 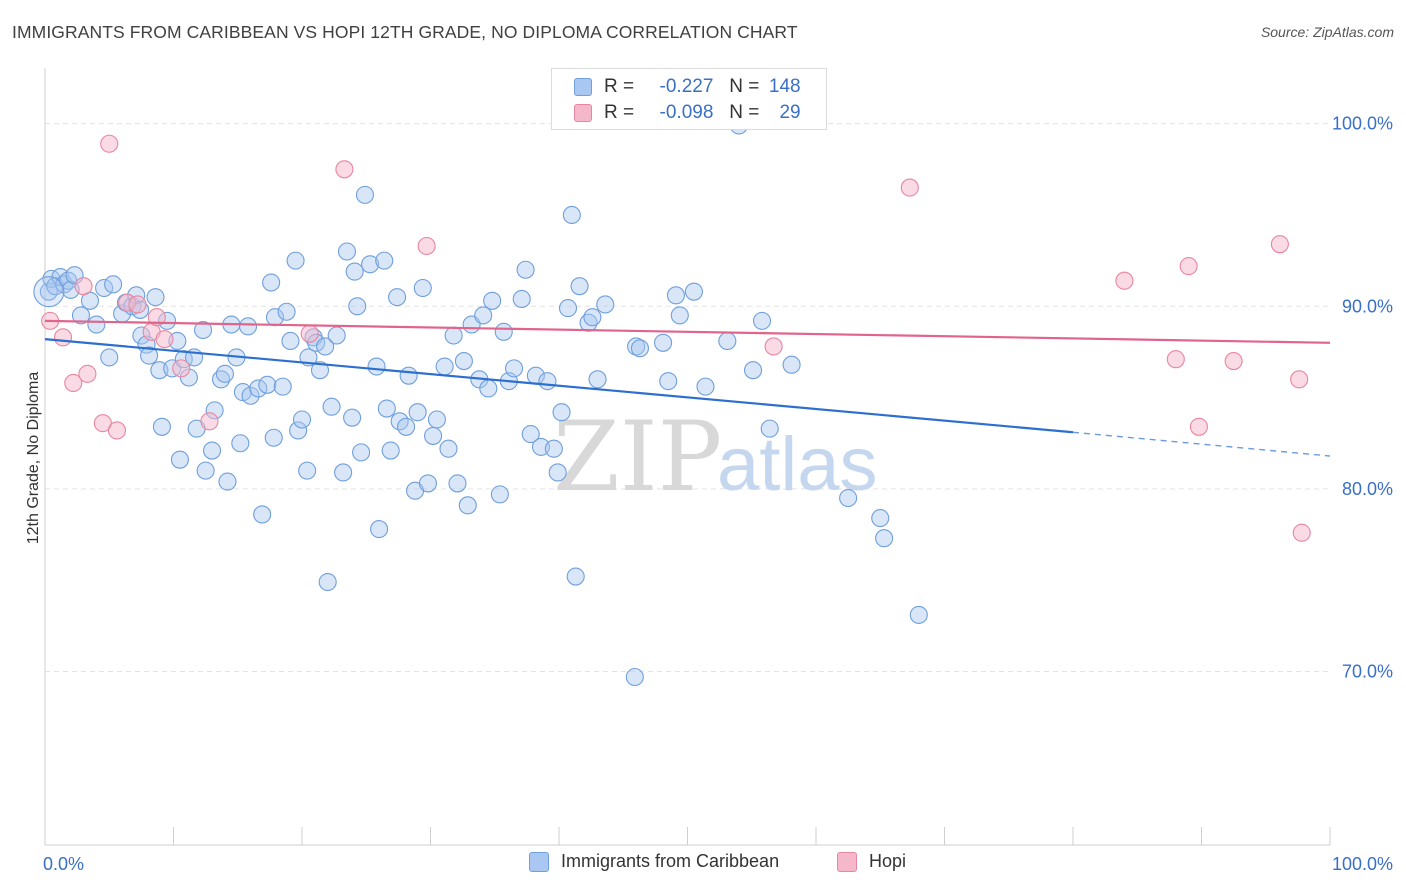 I want to click on stats-swatch-caribbean, so click(x=583, y=87).